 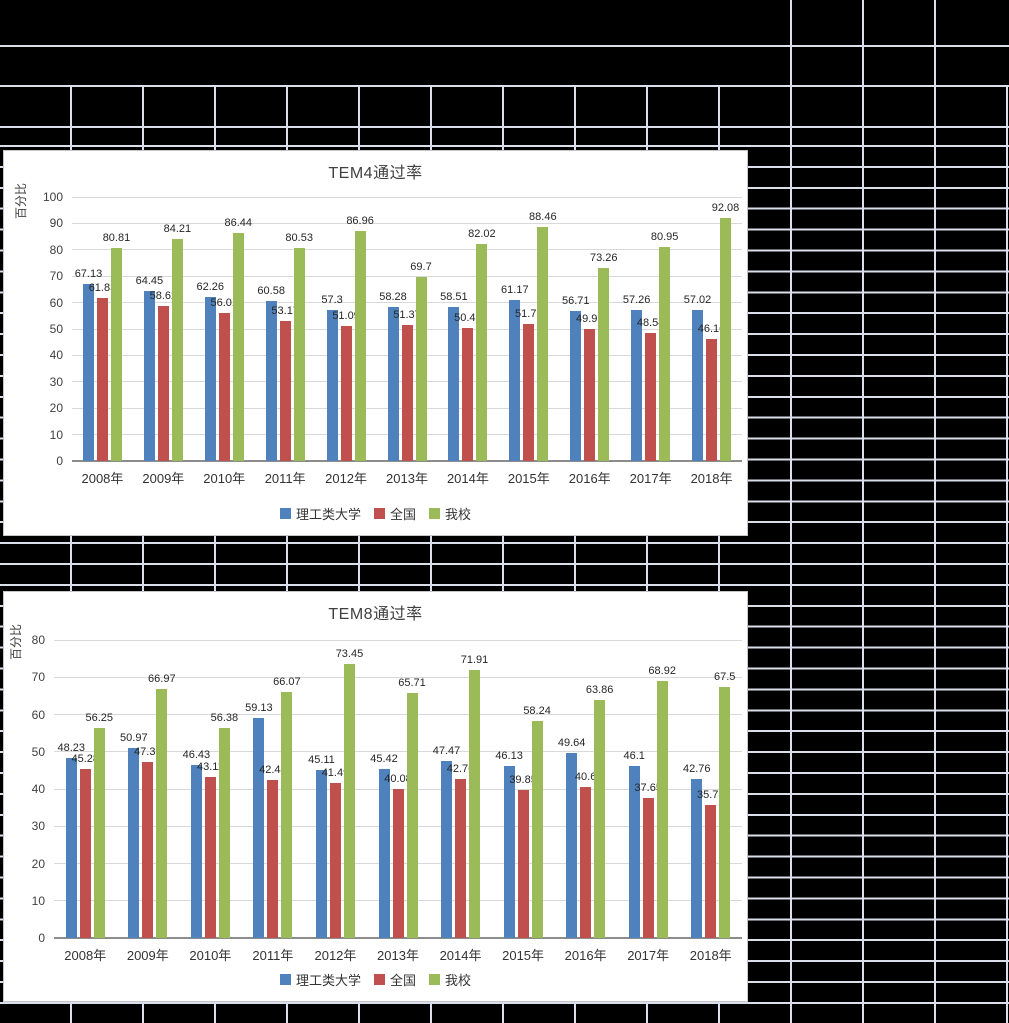 What do you see at coordinates (56, 408) in the screenshot?
I see `y-tick-label: 20` at bounding box center [56, 408].